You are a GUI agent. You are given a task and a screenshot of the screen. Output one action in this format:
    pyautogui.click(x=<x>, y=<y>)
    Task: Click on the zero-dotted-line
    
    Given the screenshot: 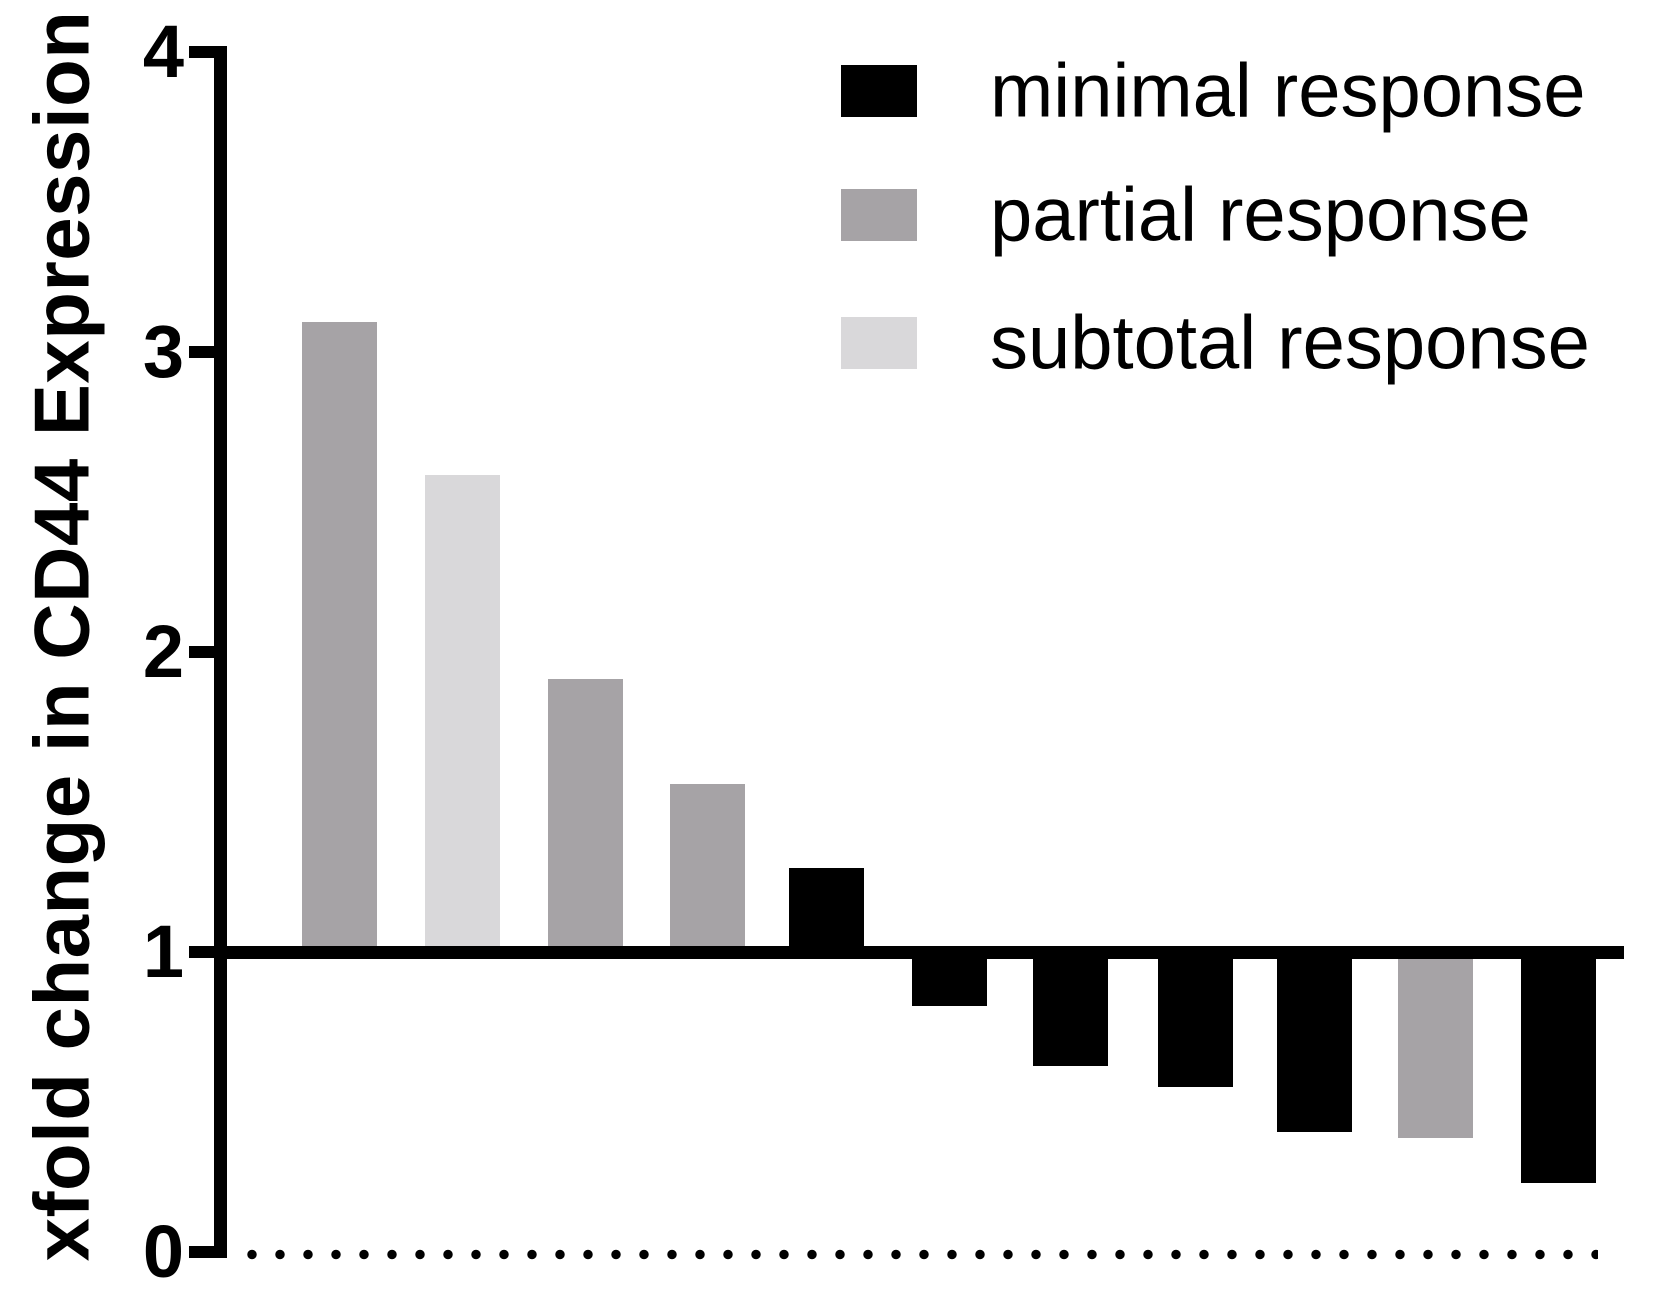 What is the action you would take?
    pyautogui.click(x=918, y=1254)
    